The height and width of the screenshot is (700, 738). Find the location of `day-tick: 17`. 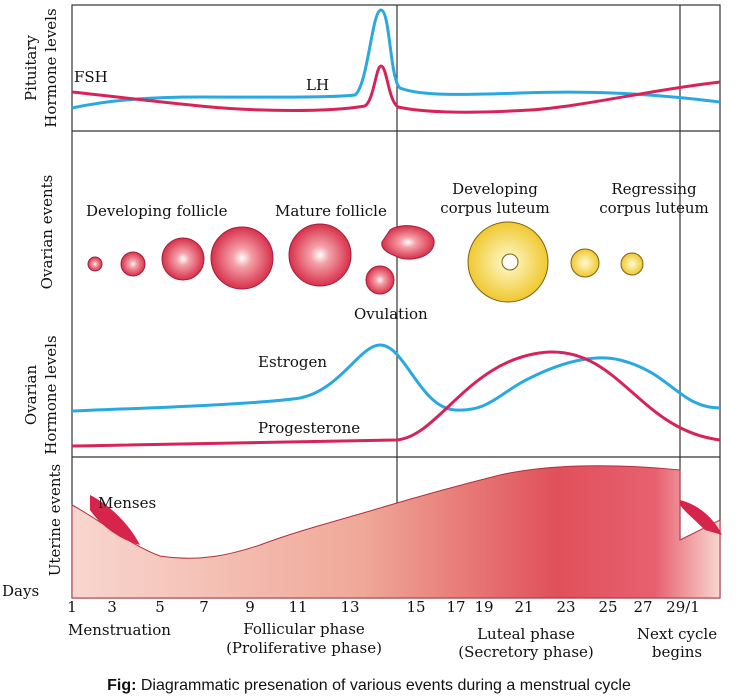

day-tick: 17 is located at coordinates (455, 607).